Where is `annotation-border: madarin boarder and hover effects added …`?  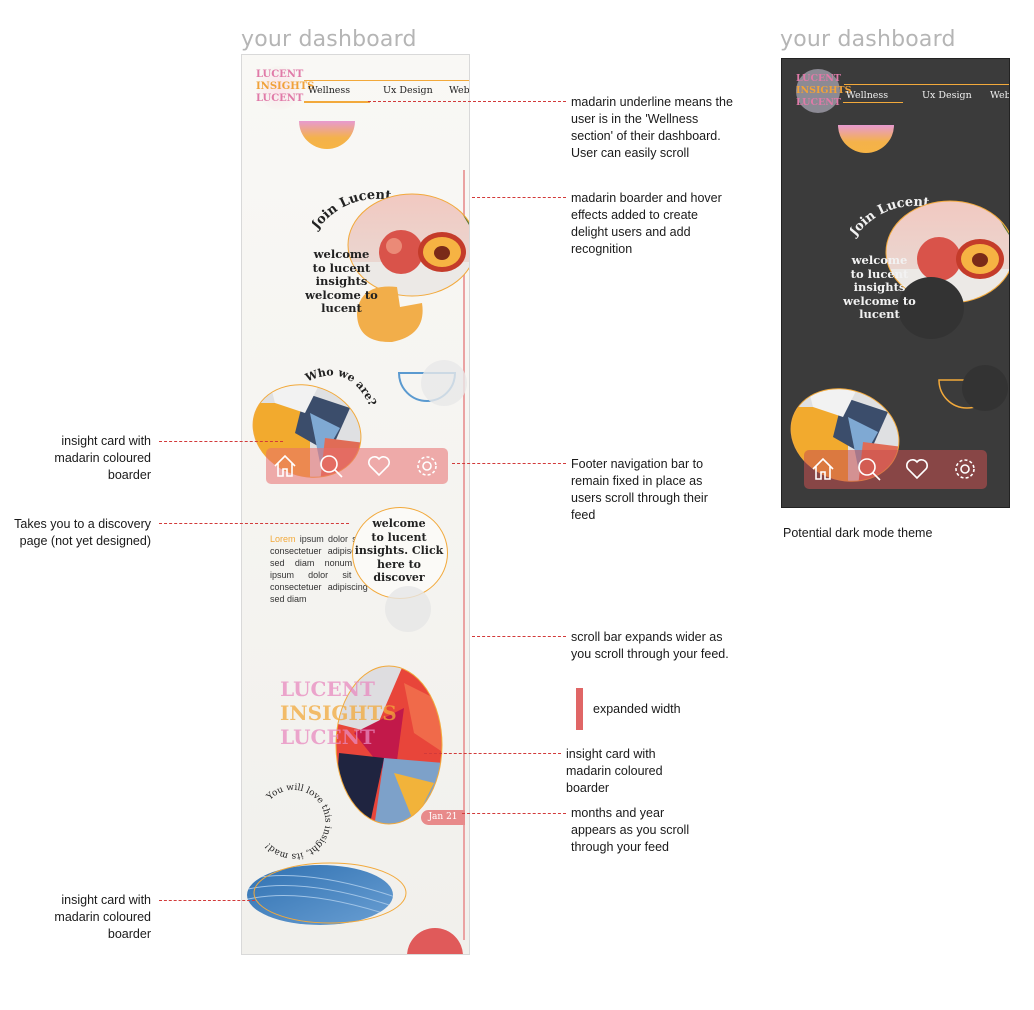 annotation-border: madarin boarder and hover effects added … is located at coordinates (646, 223).